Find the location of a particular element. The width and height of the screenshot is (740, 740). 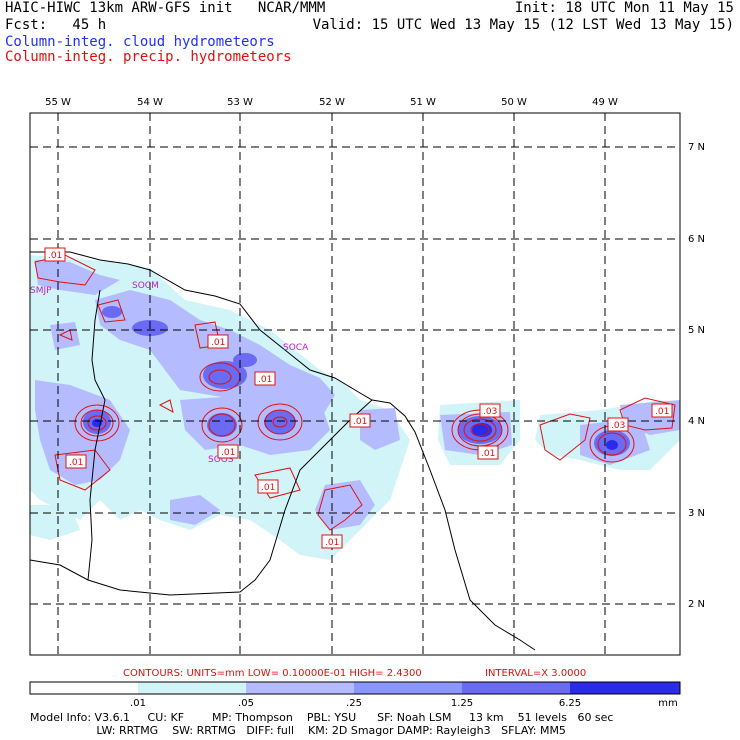

lat-label: 4 N is located at coordinates (696, 421).